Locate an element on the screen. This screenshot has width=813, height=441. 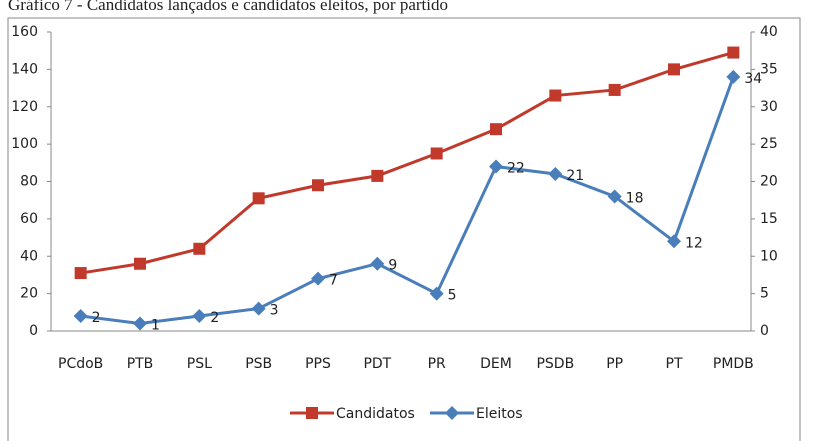
x-tick-label: PSL is located at coordinates (199, 364).